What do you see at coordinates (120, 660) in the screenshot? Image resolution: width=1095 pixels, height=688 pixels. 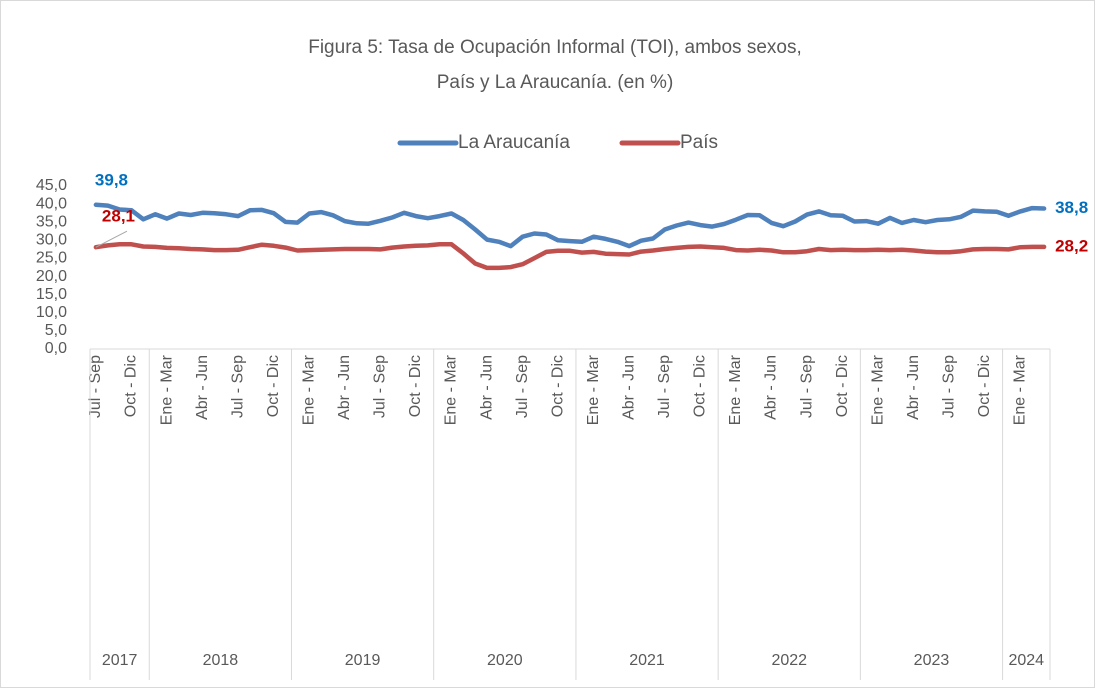 I see `year-label: 2017` at bounding box center [120, 660].